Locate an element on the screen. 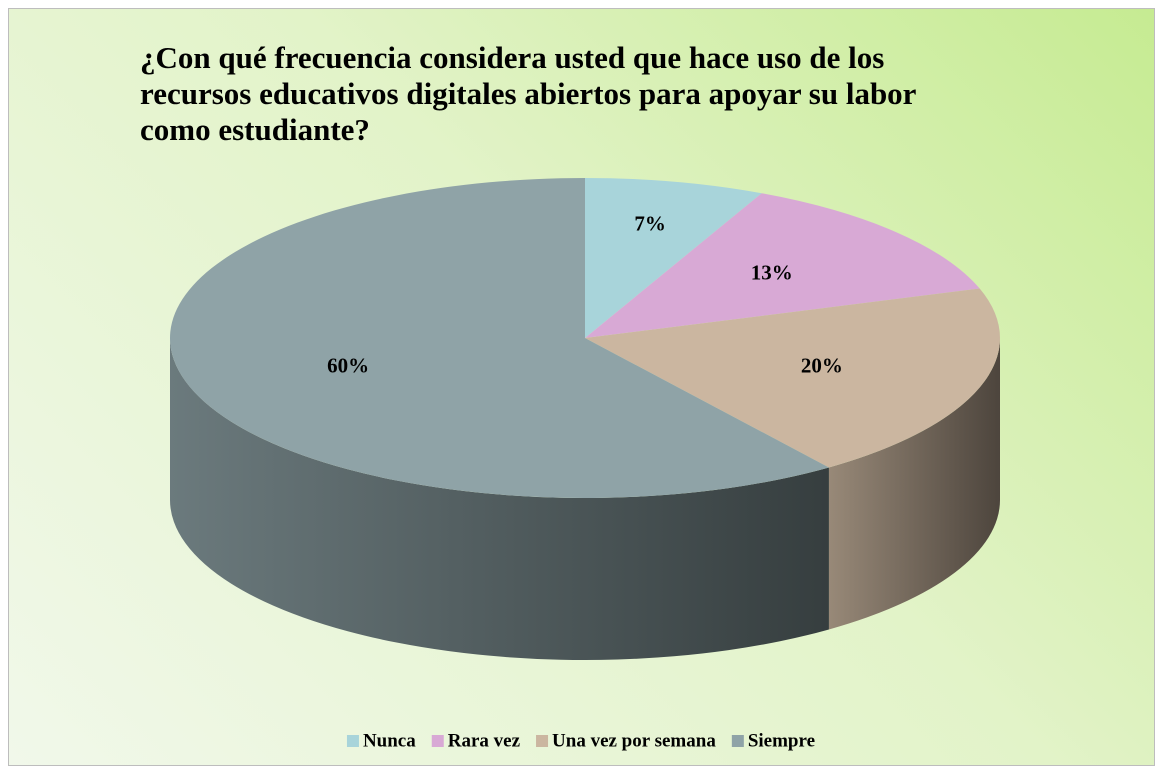 This screenshot has height=774, width=1163. data-label: 20% is located at coordinates (822, 365).